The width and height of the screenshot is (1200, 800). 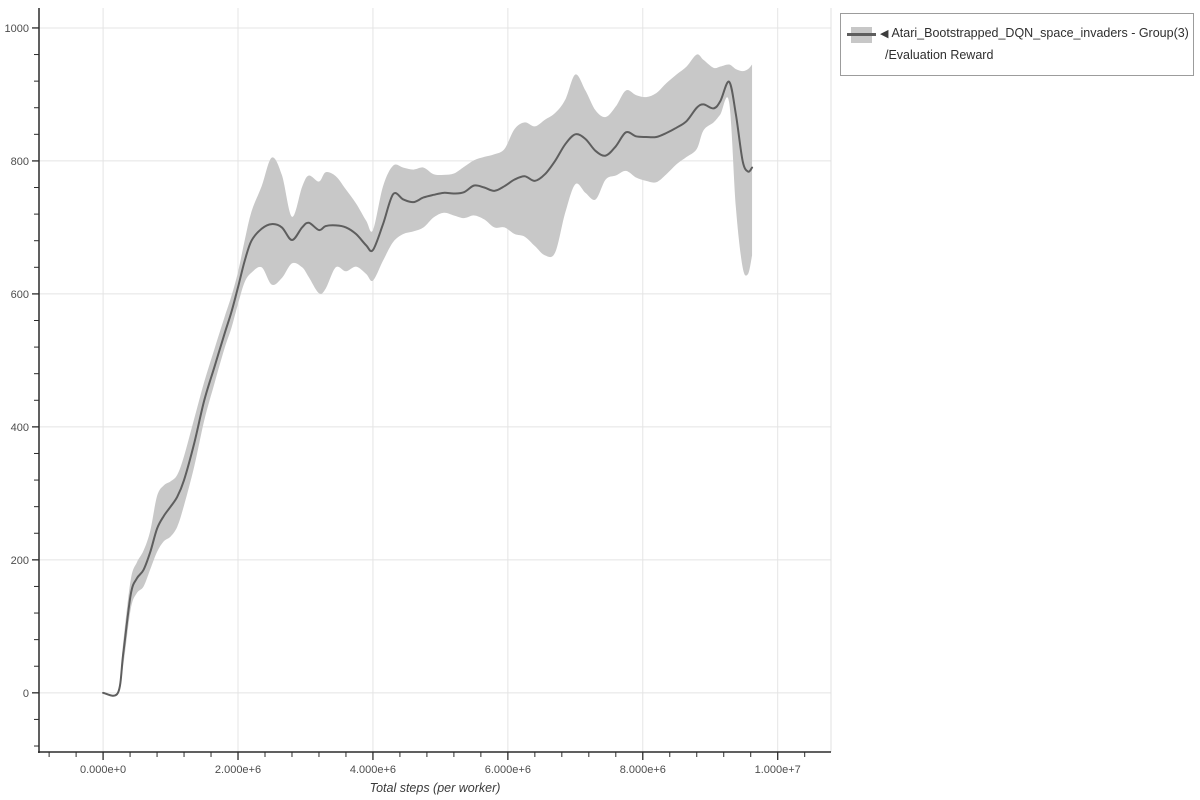 I want to click on x-tick-label: 6.000e+6, so click(x=508, y=770).